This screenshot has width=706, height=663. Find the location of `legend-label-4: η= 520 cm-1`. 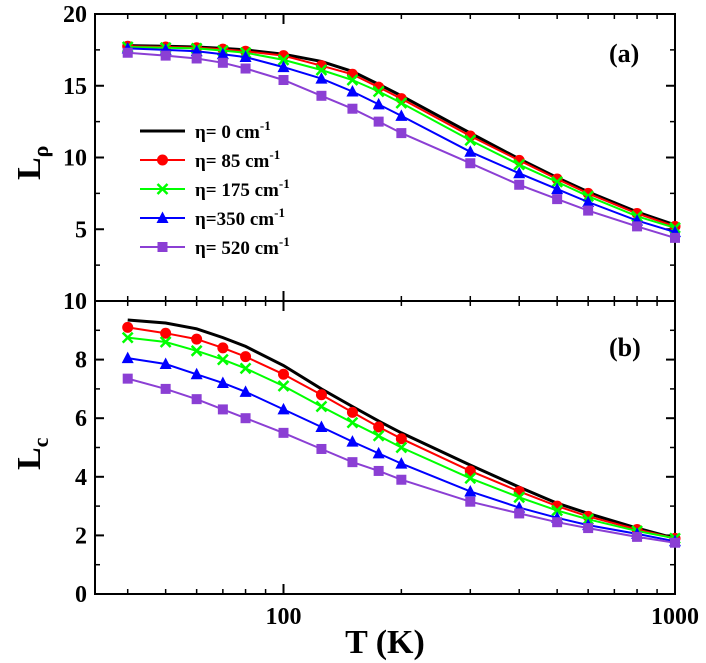

legend-label-4: η= 520 cm-1 is located at coordinates (242, 246).